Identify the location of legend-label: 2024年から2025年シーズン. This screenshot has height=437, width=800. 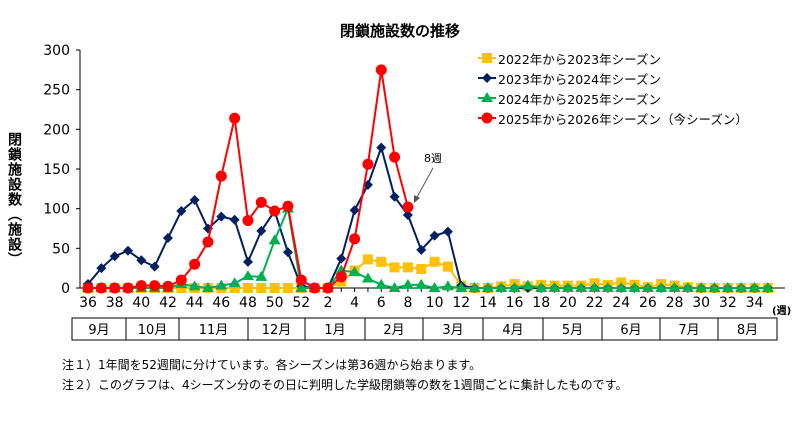
(579, 99).